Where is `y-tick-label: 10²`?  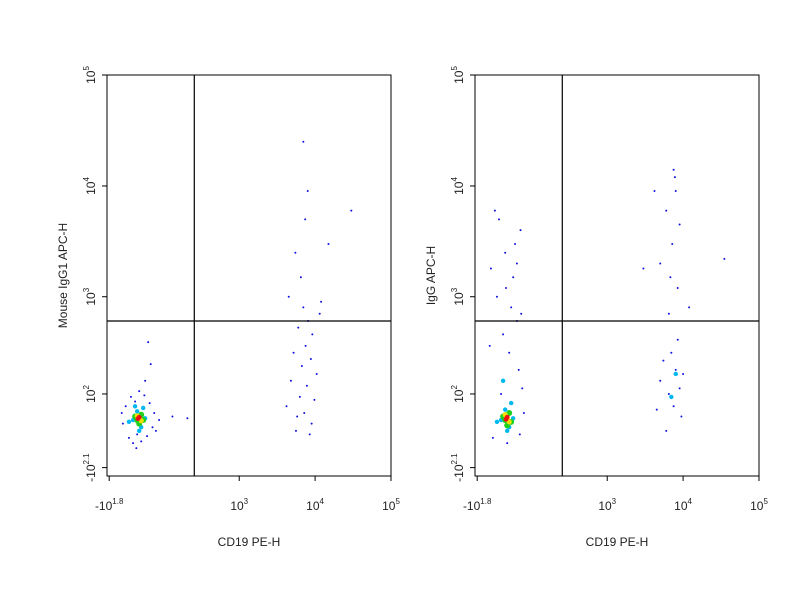 y-tick-label: 10² is located at coordinates (458, 394).